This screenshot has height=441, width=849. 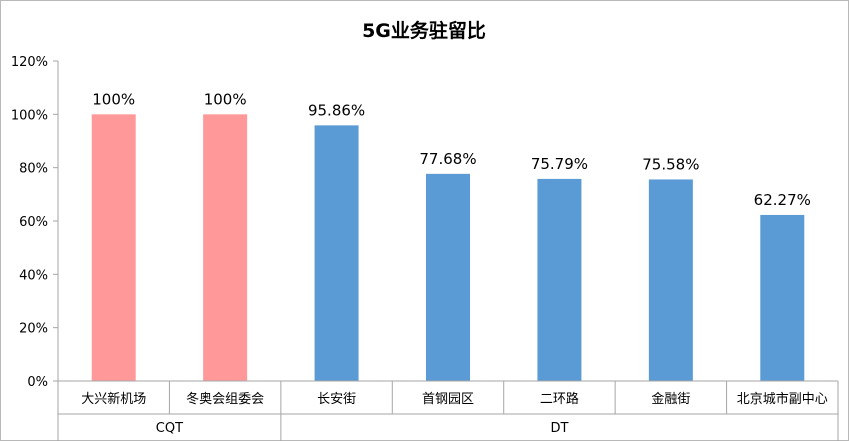 I want to click on y-tick-label: 80%, so click(x=33, y=169).